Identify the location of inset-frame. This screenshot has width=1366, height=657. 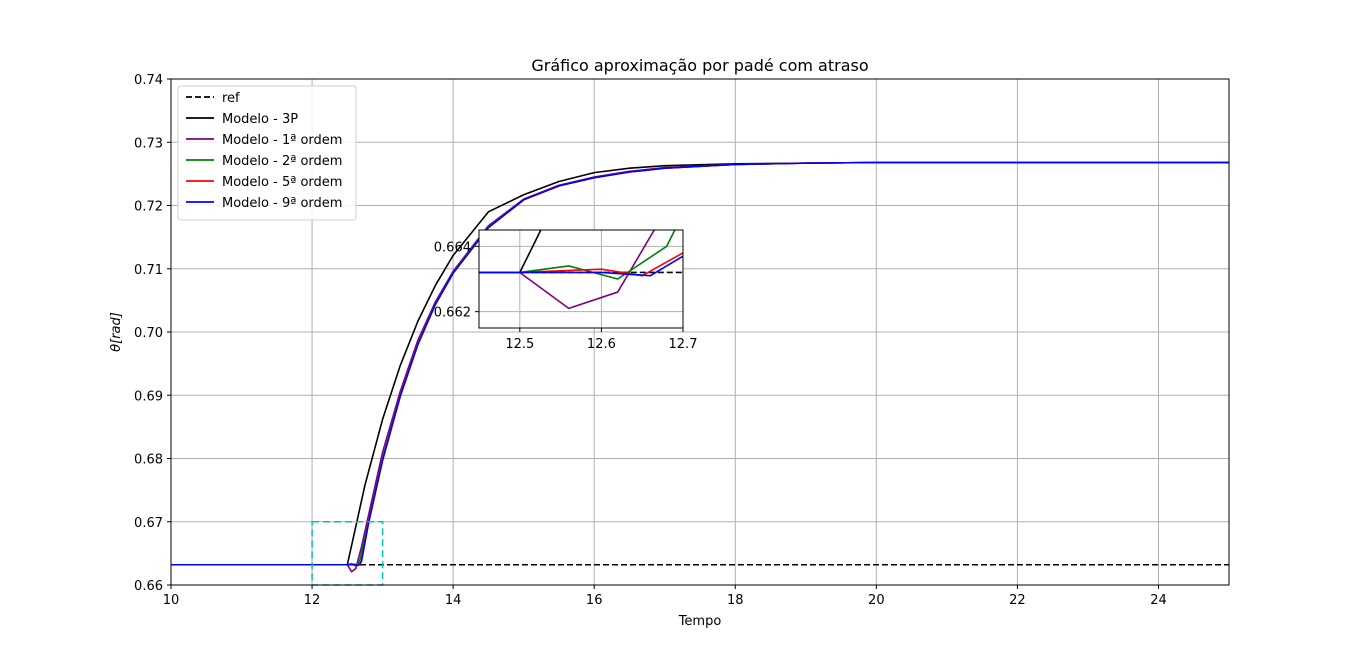
(581, 279).